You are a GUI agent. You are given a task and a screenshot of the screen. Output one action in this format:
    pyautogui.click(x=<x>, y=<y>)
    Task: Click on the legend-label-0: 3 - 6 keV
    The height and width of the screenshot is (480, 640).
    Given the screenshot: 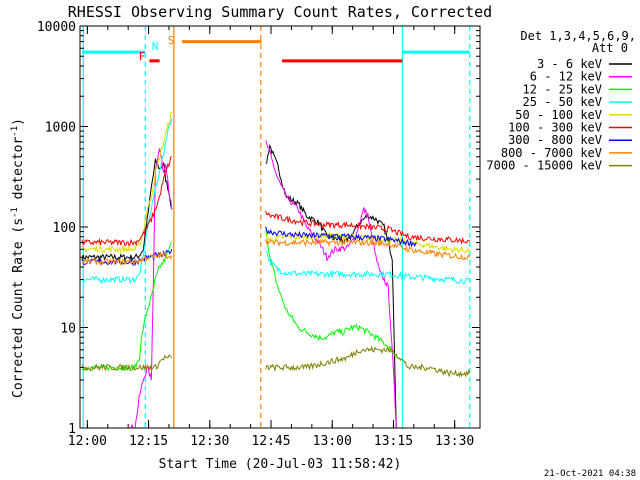 What is the action you would take?
    pyautogui.click(x=569, y=64)
    